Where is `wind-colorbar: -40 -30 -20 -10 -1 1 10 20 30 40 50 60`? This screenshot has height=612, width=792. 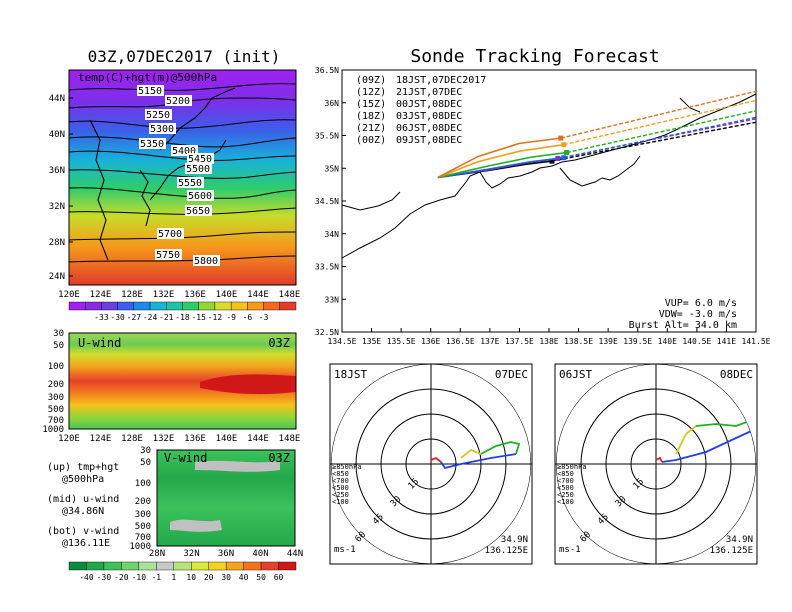 wind-colorbar: -40 -30 -20 -10 -1 1 10 20 30 40 50 60 is located at coordinates (182, 571).